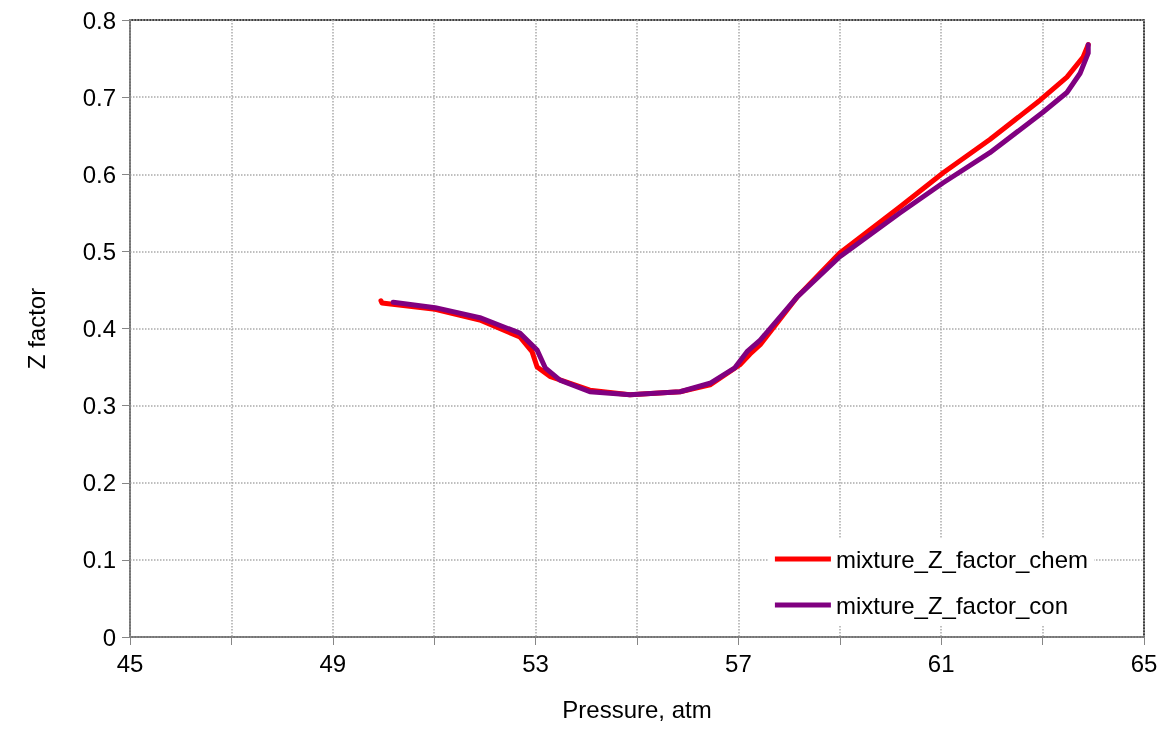  What do you see at coordinates (99, 251) in the screenshot?
I see `y-tick-label: 0.5` at bounding box center [99, 251].